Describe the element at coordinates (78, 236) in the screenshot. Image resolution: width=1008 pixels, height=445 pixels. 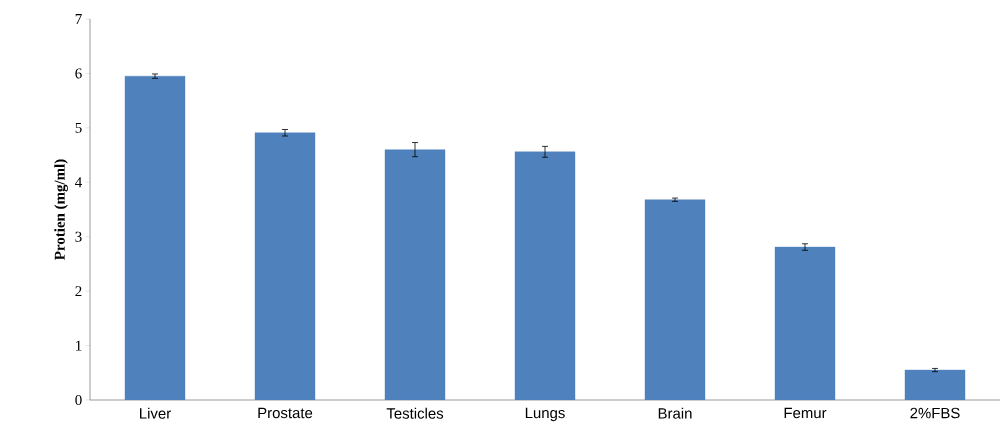
I see `y-tick-label: 3` at that location.